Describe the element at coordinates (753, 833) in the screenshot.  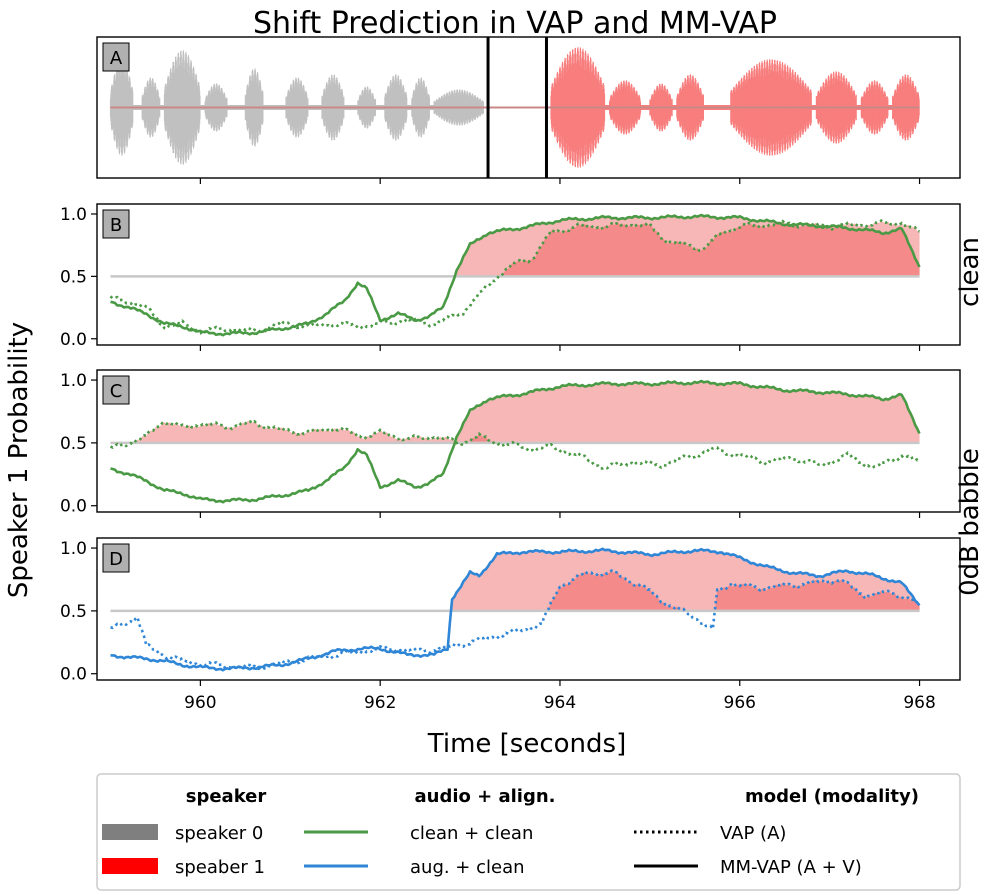
I see `legend-label: VAP (A)` at that location.